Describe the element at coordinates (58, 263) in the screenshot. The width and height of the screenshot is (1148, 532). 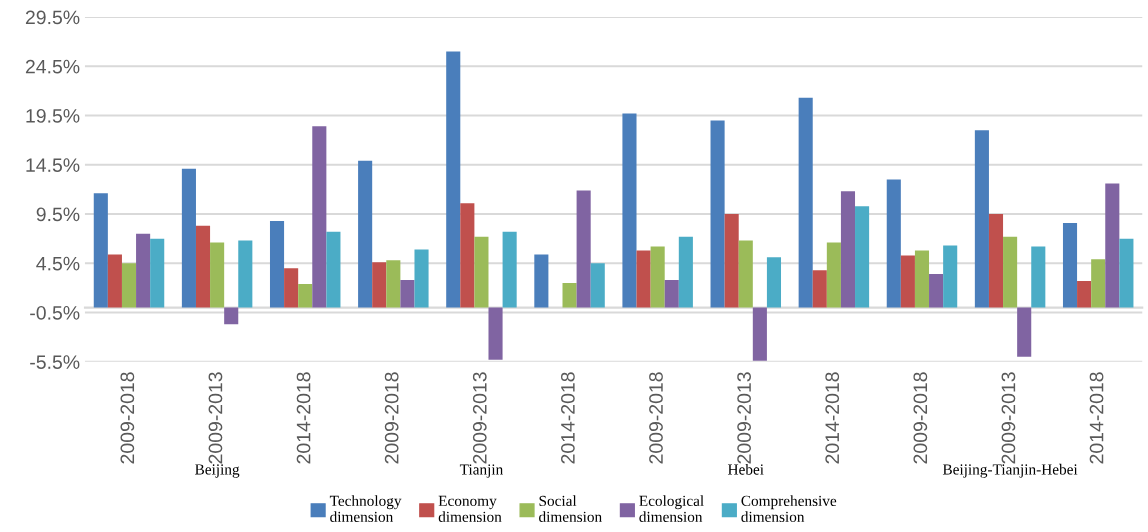
I see `y-tick-label: 4.5%` at that location.